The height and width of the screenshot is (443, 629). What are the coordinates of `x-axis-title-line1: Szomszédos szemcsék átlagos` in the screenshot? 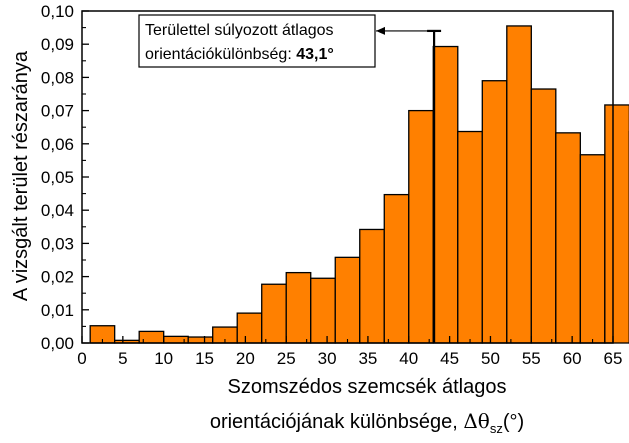 It's located at (366, 387).